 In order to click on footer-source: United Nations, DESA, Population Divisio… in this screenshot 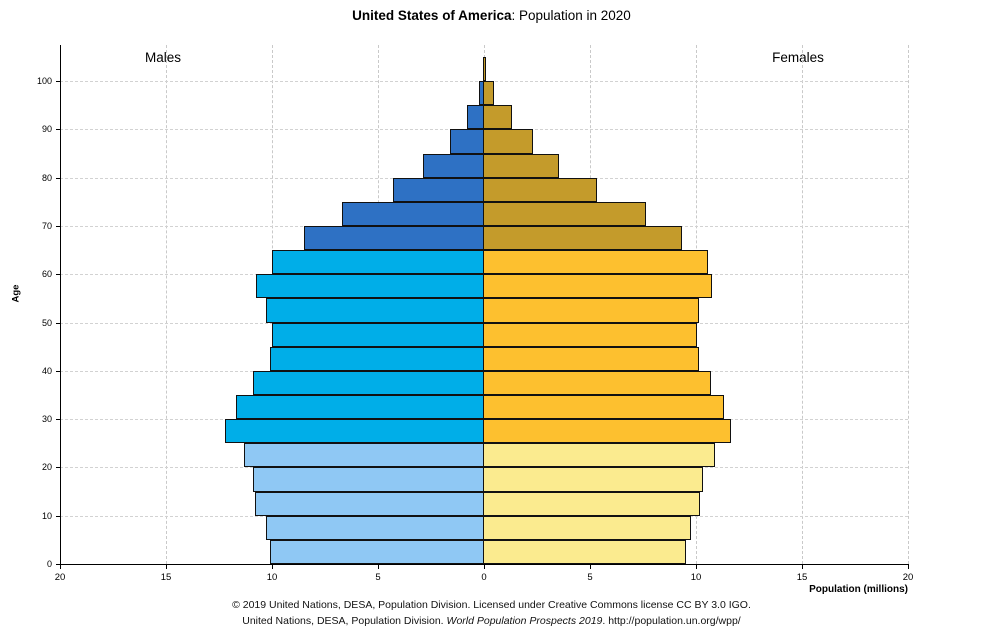, I will do `click(491, 621)`.